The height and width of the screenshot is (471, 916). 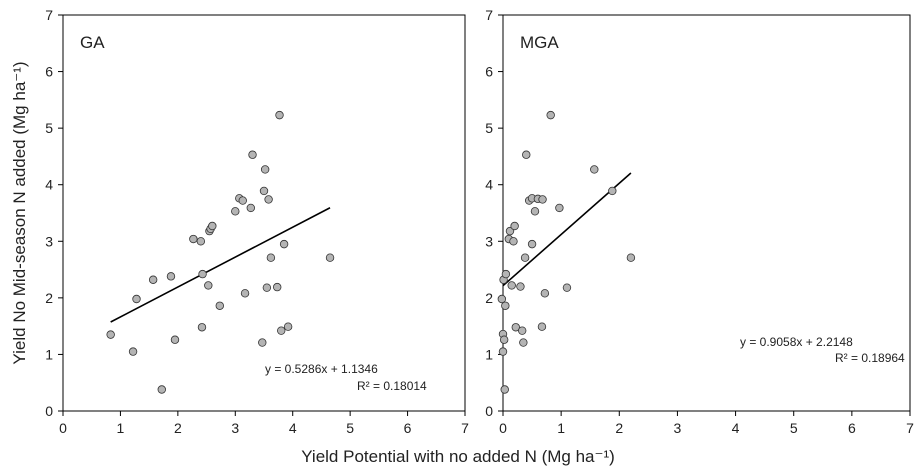 I want to click on y-tick-label: 2, so click(x=49, y=298).